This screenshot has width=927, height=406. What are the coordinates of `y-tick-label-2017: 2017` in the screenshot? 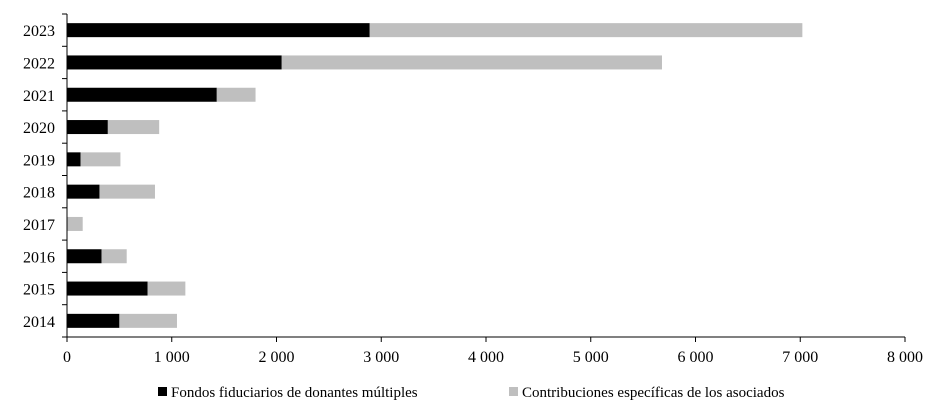 It's located at (39, 225).